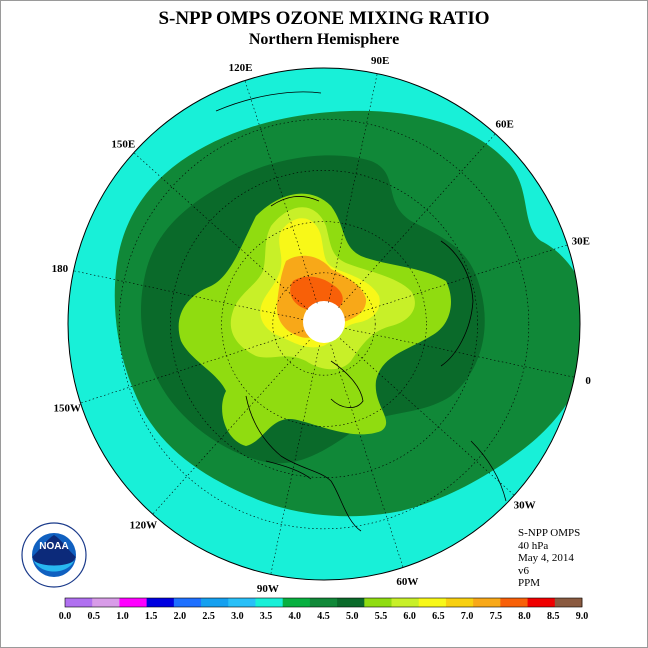  What do you see at coordinates (549, 533) in the screenshot?
I see `info-instrument: S-NPP OMPS` at bounding box center [549, 533].